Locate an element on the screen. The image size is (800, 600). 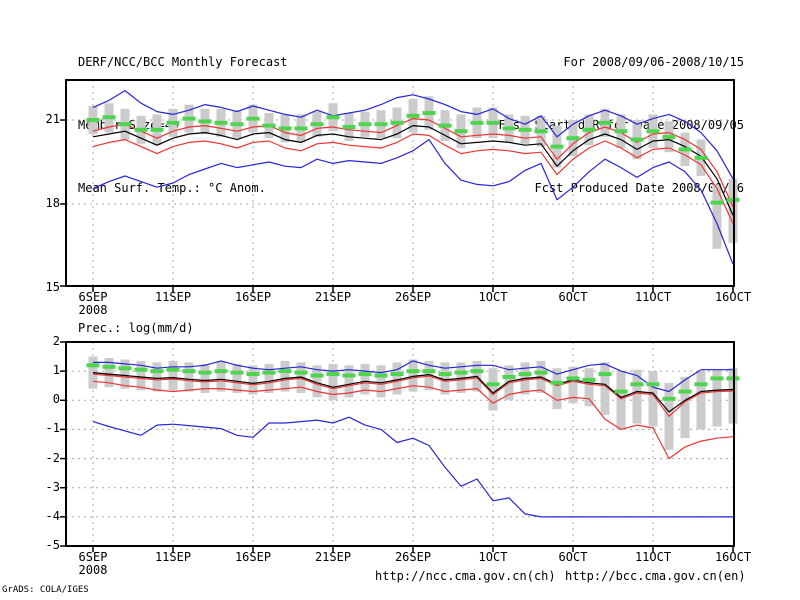
plot-title: DERF/NCC/BCC Monthly Forecast is located at coordinates (183, 62).